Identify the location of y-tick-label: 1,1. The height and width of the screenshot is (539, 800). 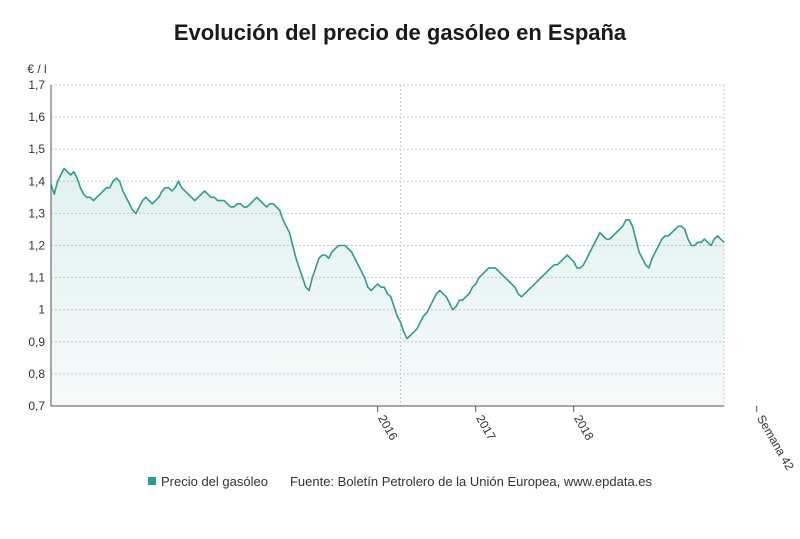
(36, 278).